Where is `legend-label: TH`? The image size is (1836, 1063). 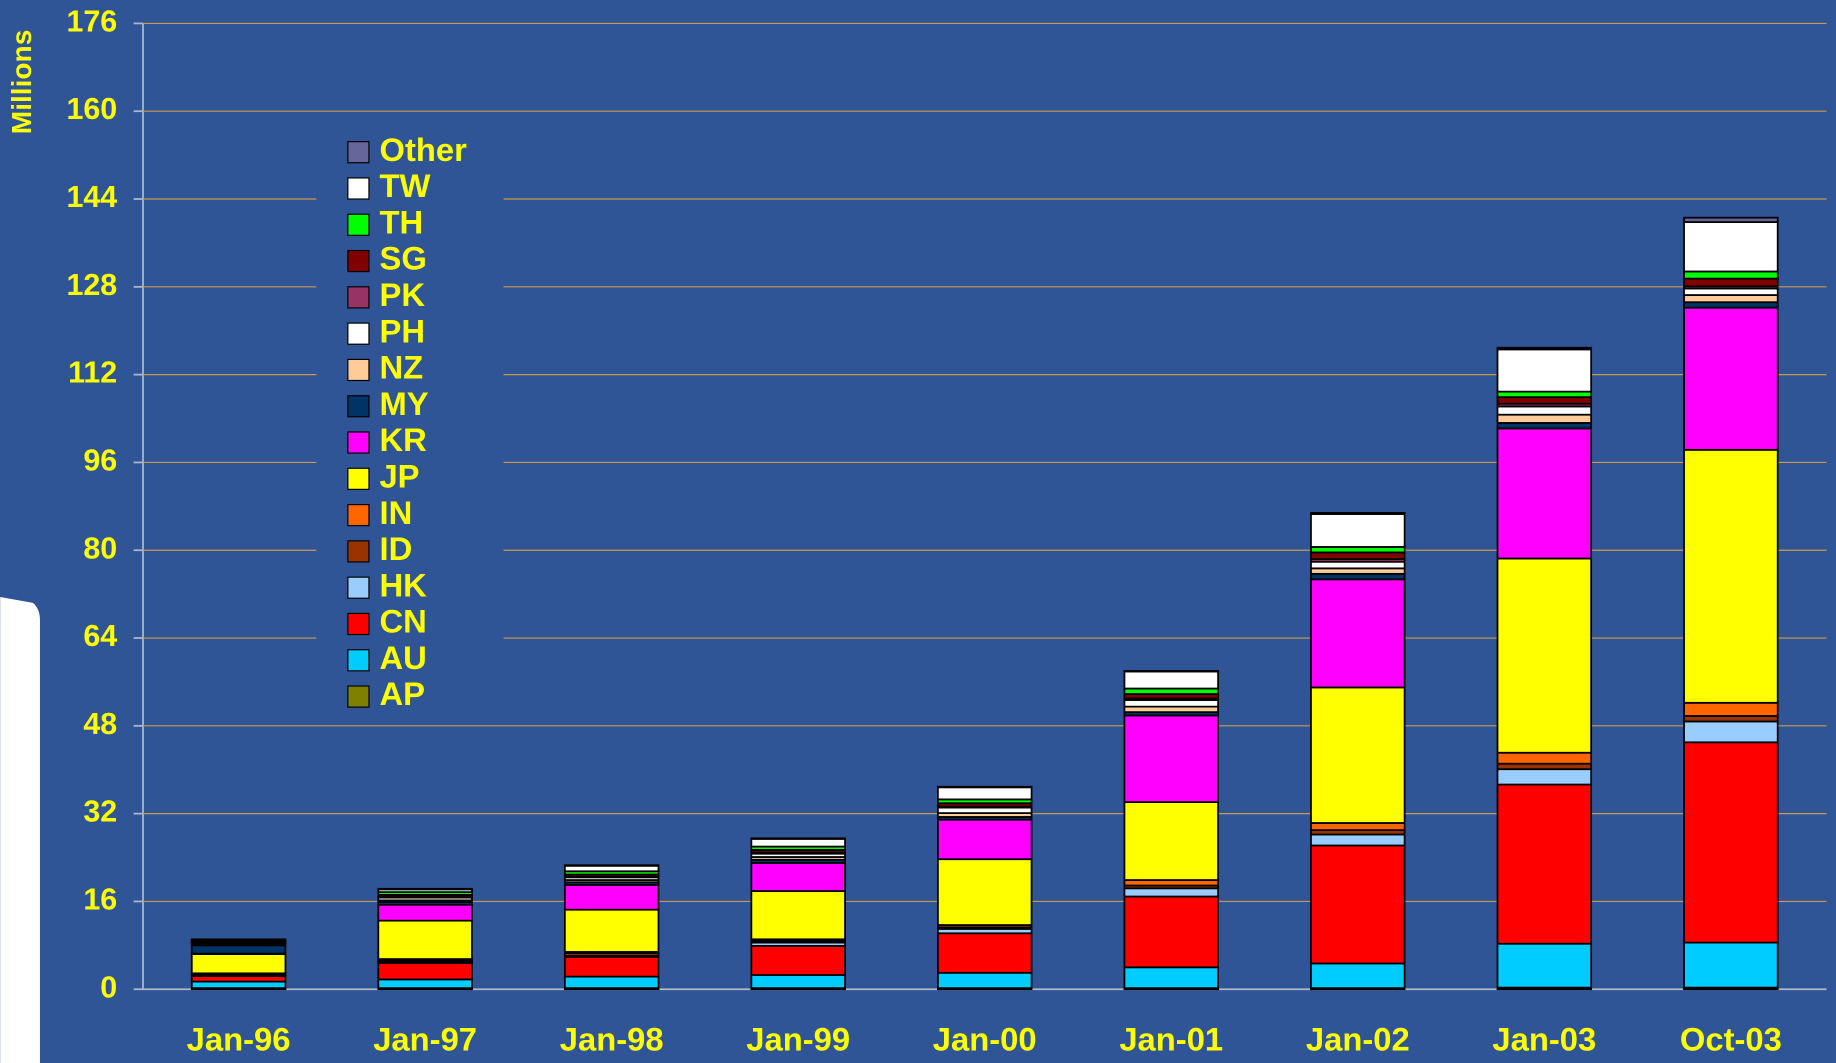 legend-label: TH is located at coordinates (401, 221).